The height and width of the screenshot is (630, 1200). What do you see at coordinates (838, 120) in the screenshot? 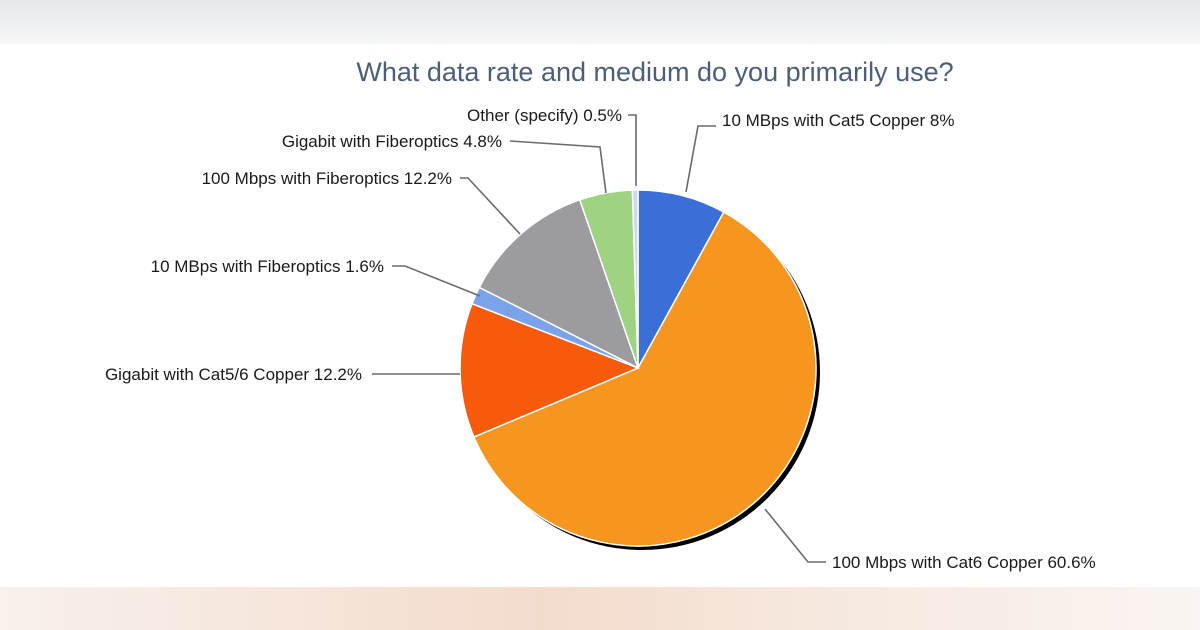
I see `slice-label-1: 10 MBps with Cat5 Copper 8%` at bounding box center [838, 120].